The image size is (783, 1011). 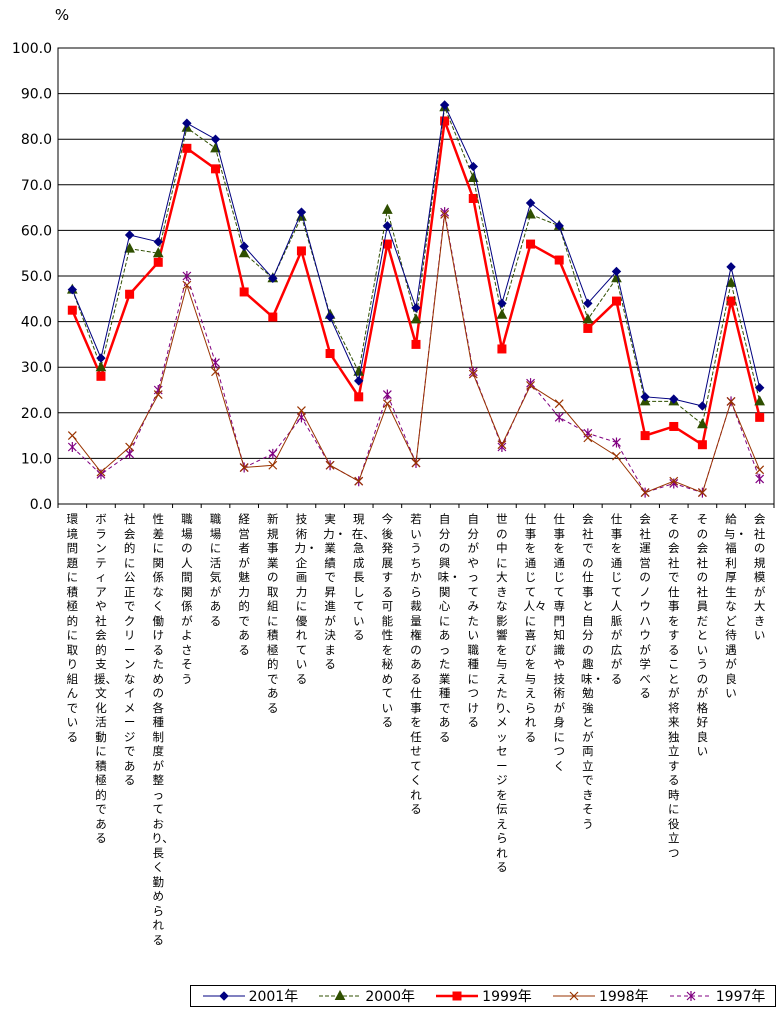 I want to click on x-category-label: 給与・福利厚生など待遇が良い, so click(x=736, y=606).